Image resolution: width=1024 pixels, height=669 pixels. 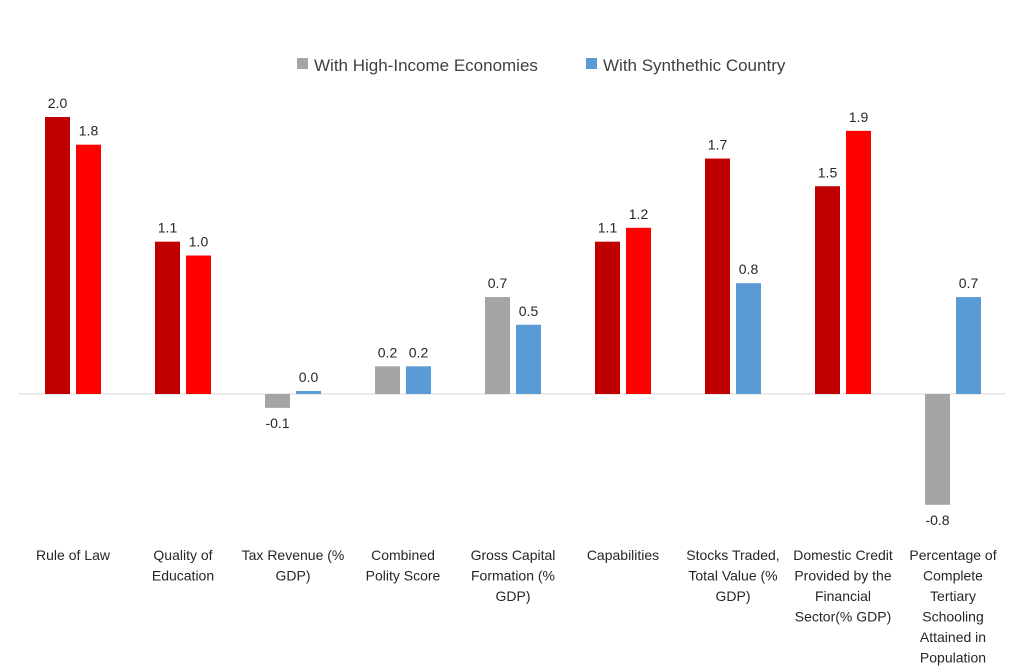 What do you see at coordinates (58, 103) in the screenshot?
I see `value-label-high-income-rule-of-law: 2.0` at bounding box center [58, 103].